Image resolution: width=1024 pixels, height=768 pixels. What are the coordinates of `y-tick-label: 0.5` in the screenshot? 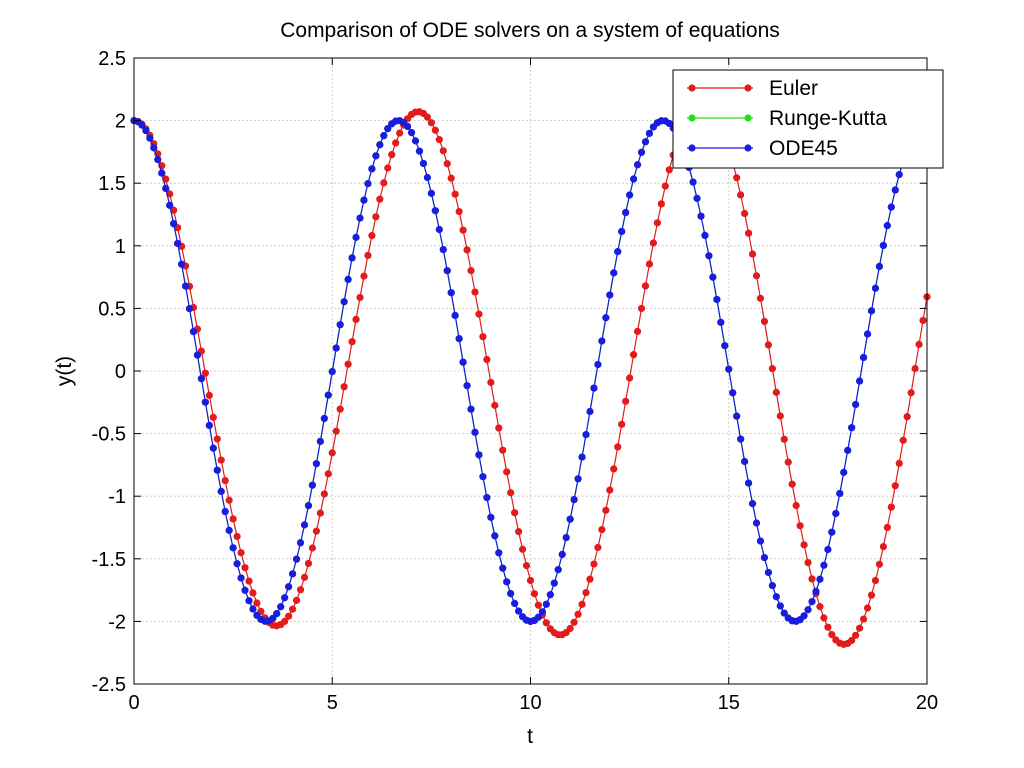 It's located at (112, 309).